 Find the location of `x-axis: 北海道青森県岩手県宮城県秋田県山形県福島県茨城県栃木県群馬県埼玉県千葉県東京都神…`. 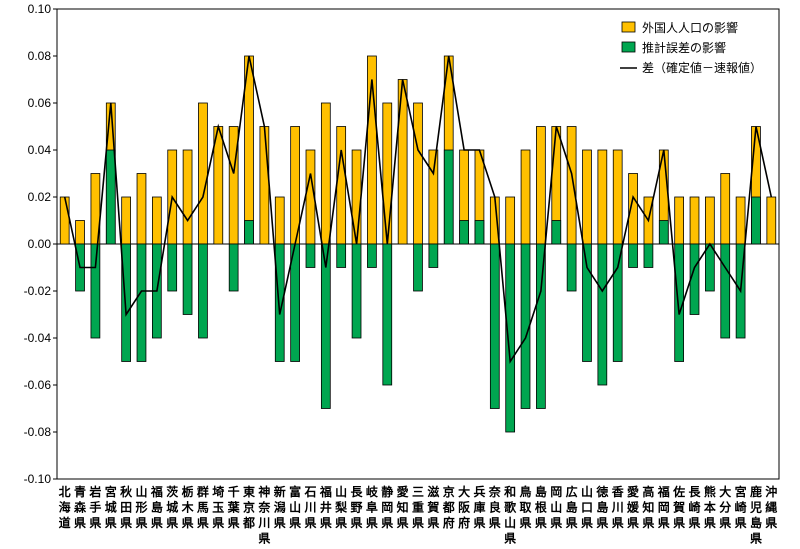

x-axis: 北海道青森県岩手県宮城県秋田県山形県福島県茨城県栃木県群馬県埼玉県千葉県東京都神… is located at coordinates (418, 515).